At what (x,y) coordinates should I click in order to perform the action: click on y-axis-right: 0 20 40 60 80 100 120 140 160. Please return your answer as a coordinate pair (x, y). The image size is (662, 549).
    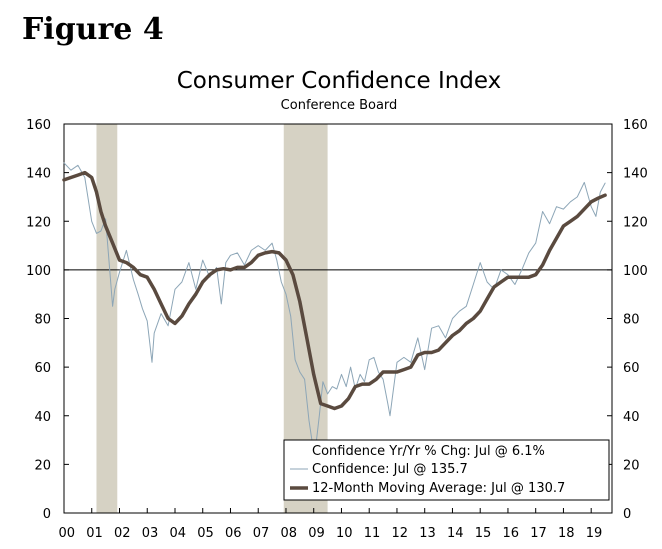
    Looking at the image, I should click on (627, 320).